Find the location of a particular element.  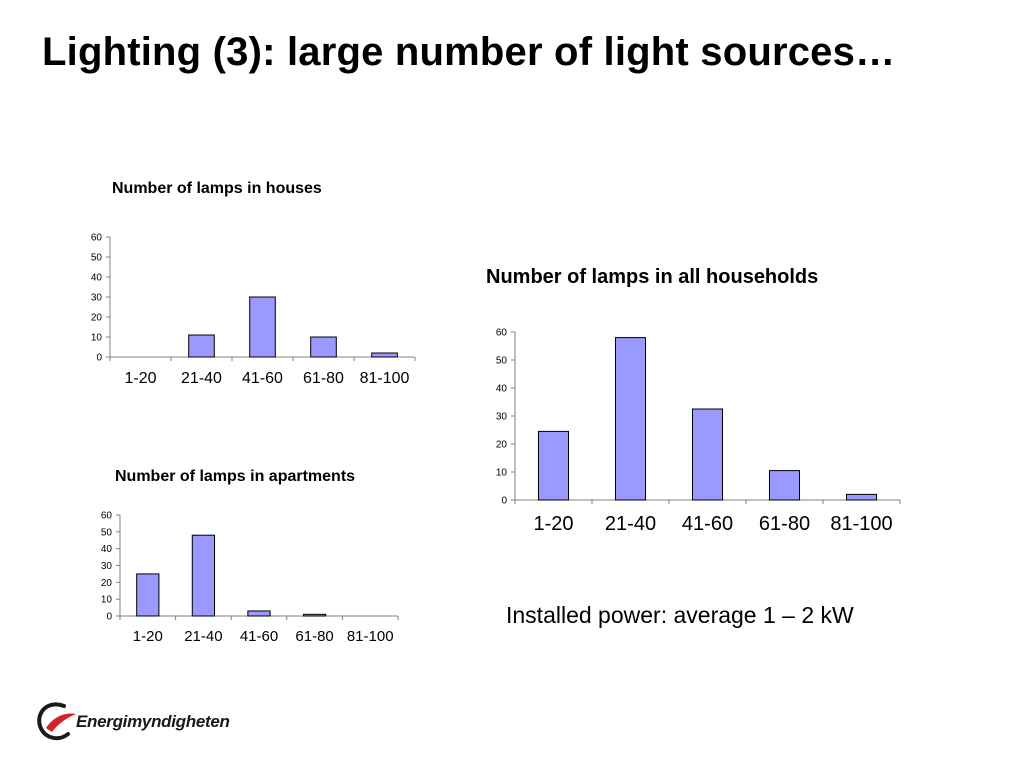

energimyndigheten-logo: Energimyndigheten is located at coordinates (134, 722).